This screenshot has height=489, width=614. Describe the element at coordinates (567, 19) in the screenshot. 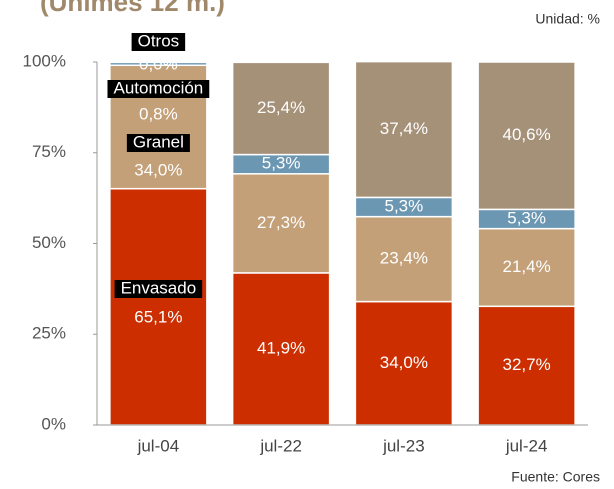

I see `unit-note: Unidad: %` at that location.